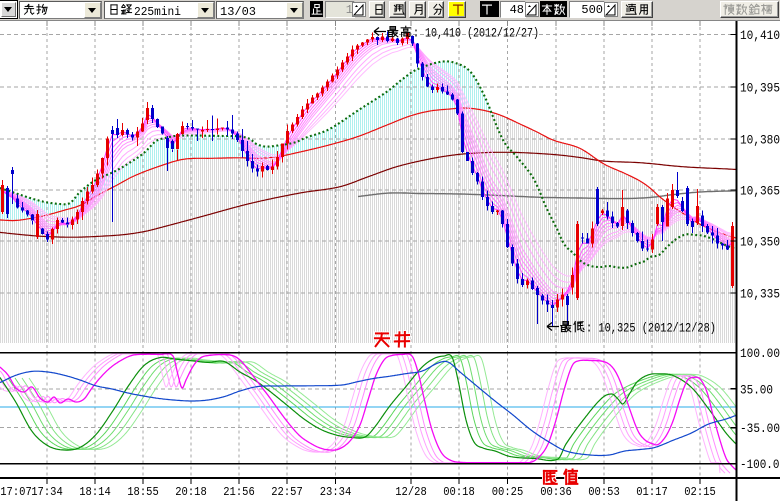 Image resolution: width=780 pixels, height=501 pixels. Describe the element at coordinates (411, 492) in the screenshot. I see `svg-text: 12/28` at that location.